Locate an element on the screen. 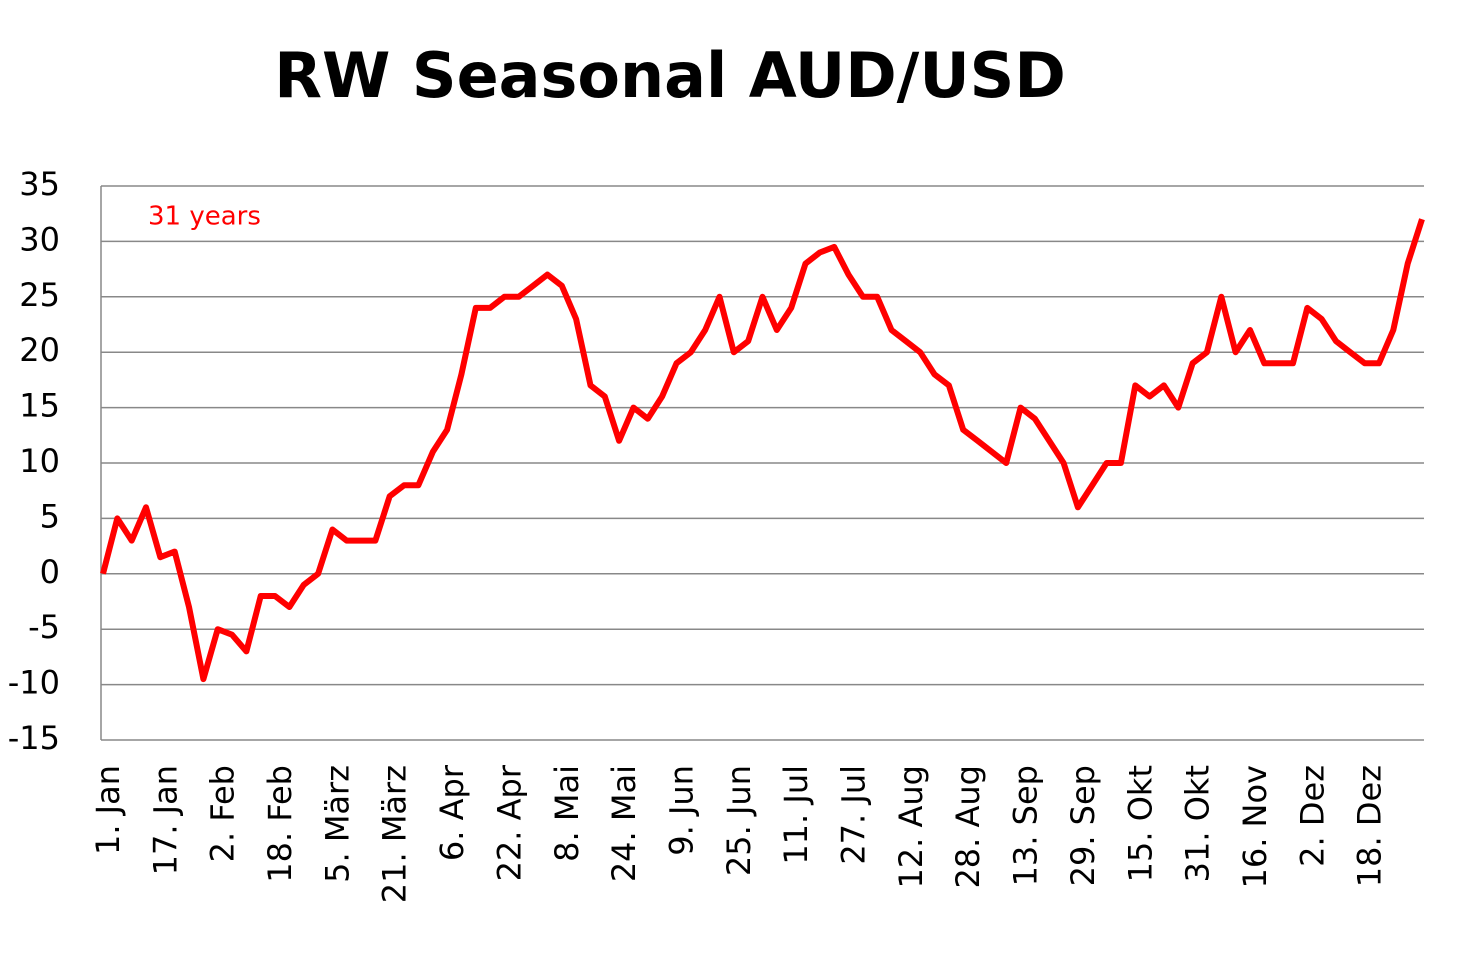 The image size is (1477, 959). annotation: 31 years is located at coordinates (204, 217).